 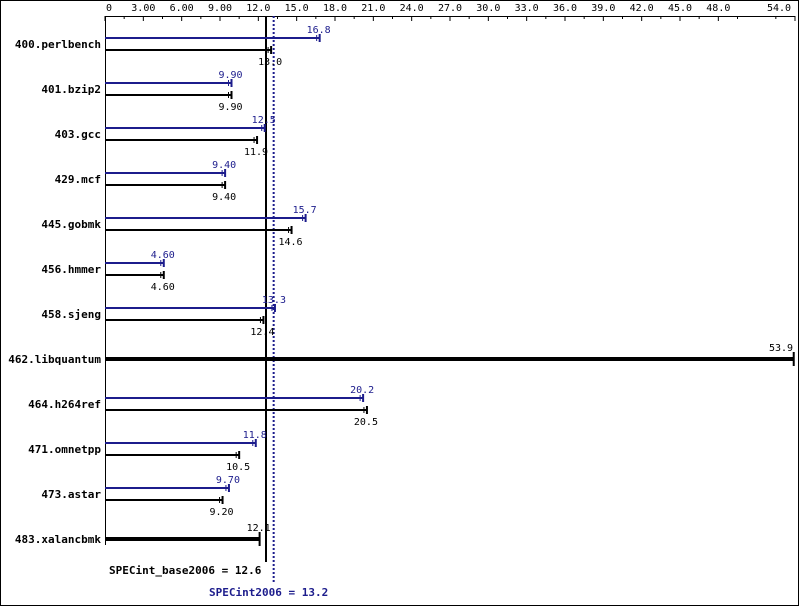 What do you see at coordinates (143, 8) in the screenshot?
I see `x-tick-label: 3.00` at bounding box center [143, 8].